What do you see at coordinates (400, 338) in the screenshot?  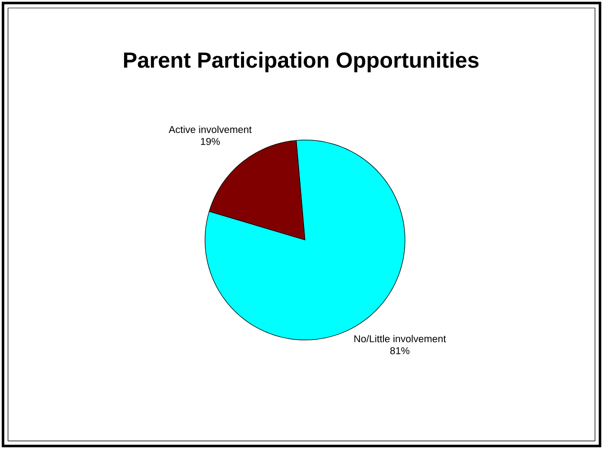 I see `slice-label: No/Little involvement` at bounding box center [400, 338].